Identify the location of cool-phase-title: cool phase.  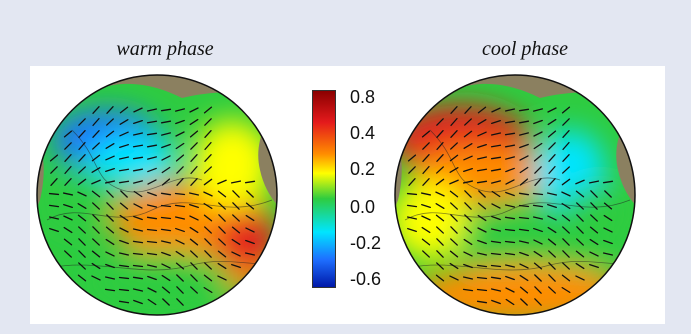
(525, 49).